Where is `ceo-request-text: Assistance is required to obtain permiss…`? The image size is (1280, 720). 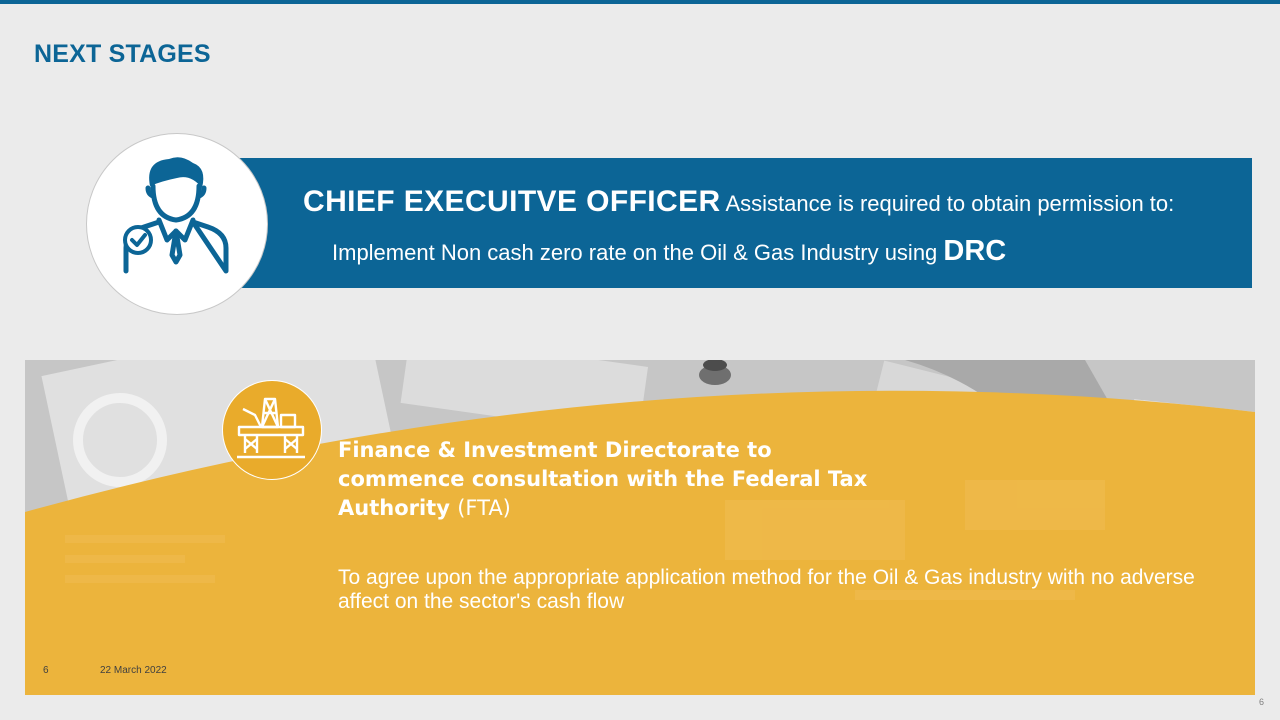 ceo-request-text: Assistance is required to obtain permiss… is located at coordinates (950, 203).